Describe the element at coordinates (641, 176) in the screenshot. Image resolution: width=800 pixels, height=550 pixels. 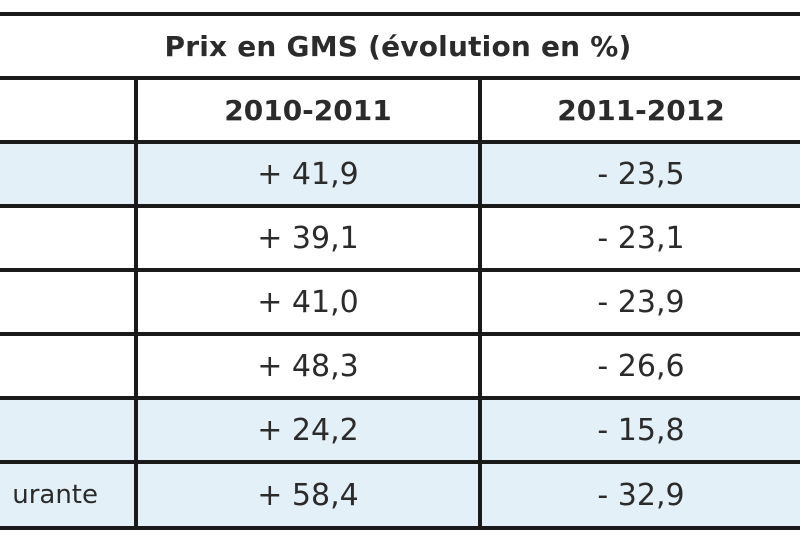
I see `cell-2011-2012: - 23,5` at that location.